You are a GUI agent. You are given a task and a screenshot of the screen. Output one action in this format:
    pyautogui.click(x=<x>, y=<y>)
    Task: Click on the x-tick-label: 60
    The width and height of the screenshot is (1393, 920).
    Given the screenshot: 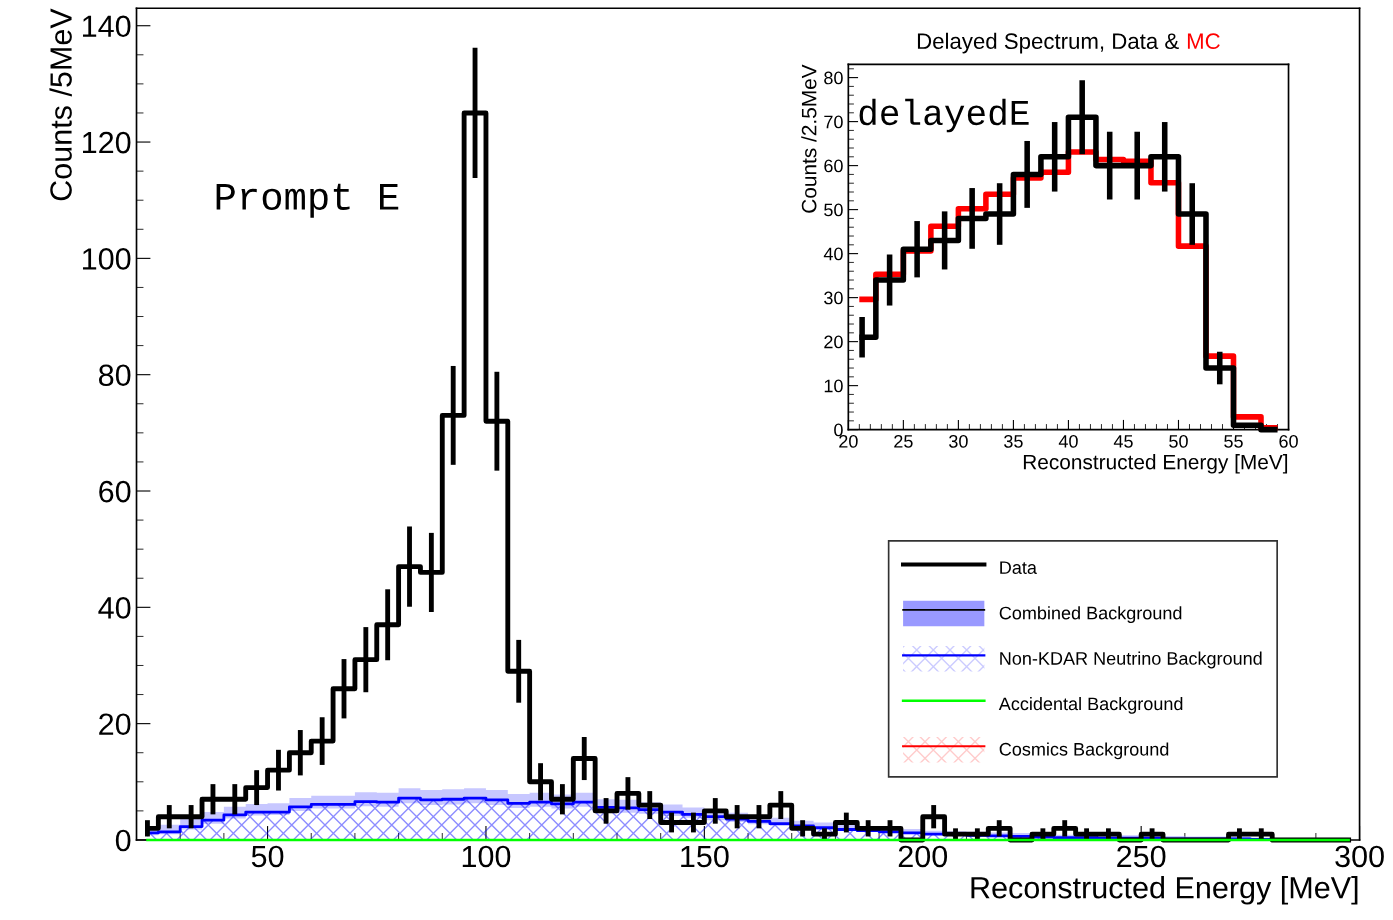 What is the action you would take?
    pyautogui.click(x=1288, y=441)
    